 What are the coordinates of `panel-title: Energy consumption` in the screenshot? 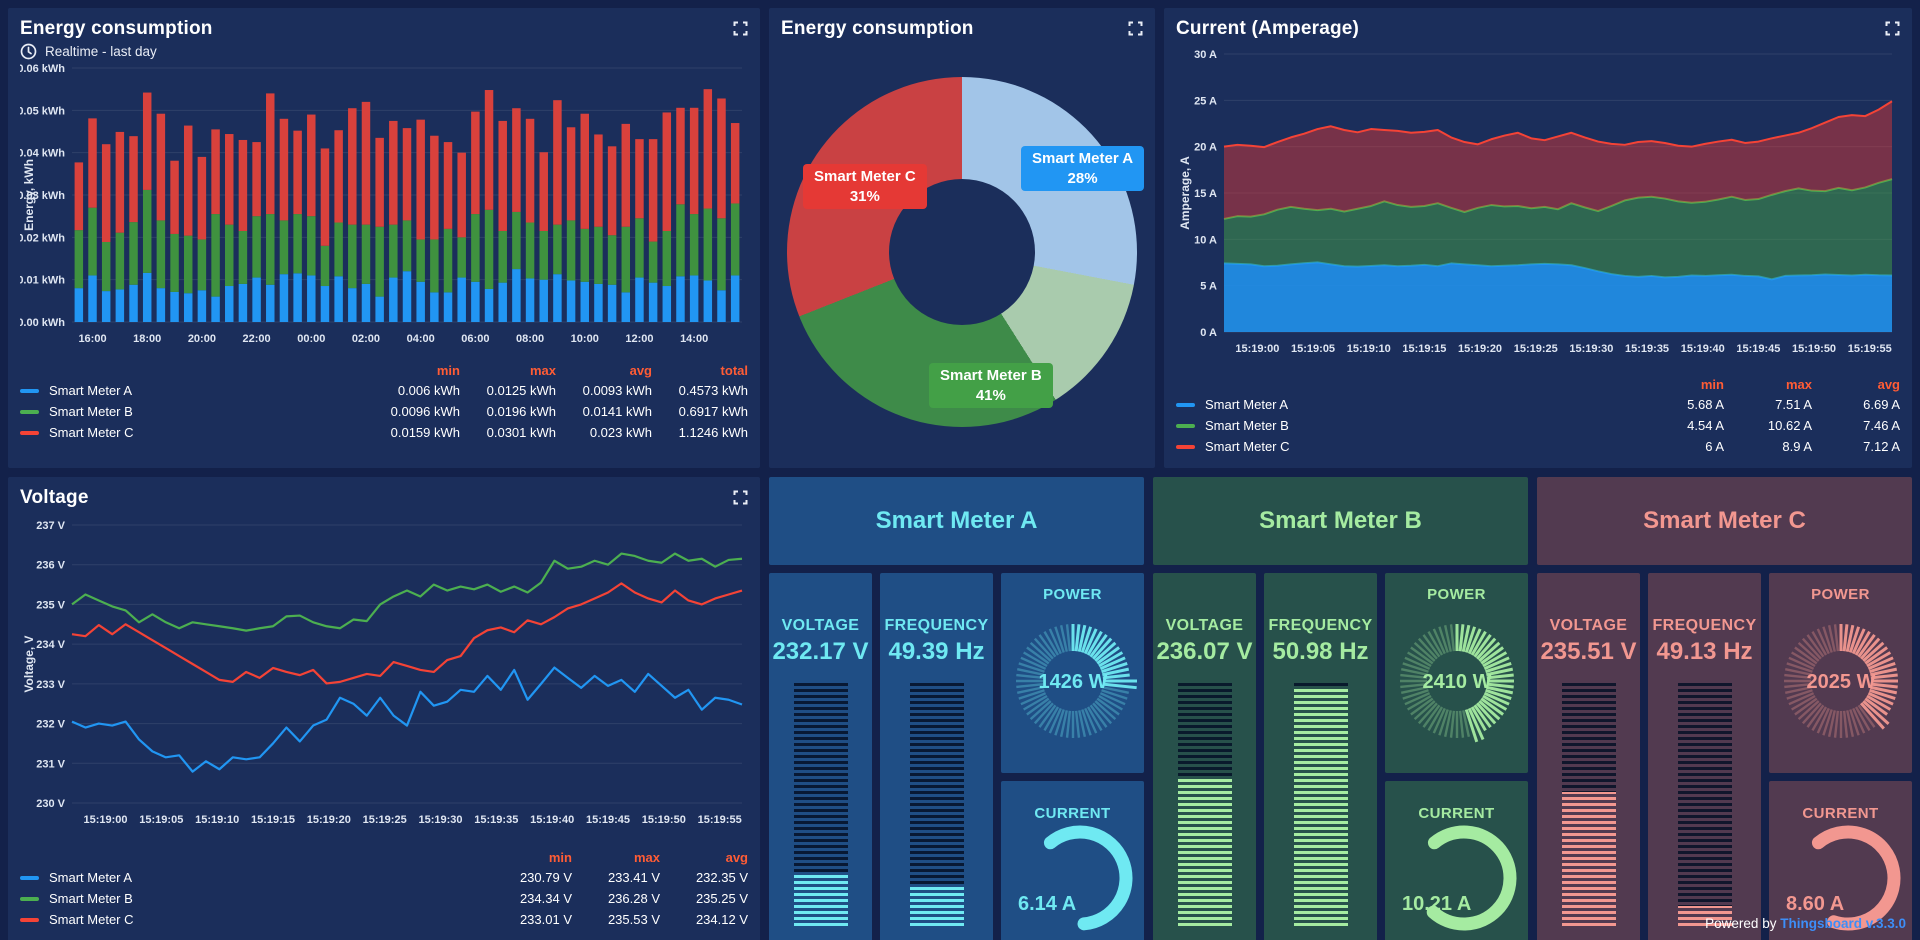 It's located at (116, 28).